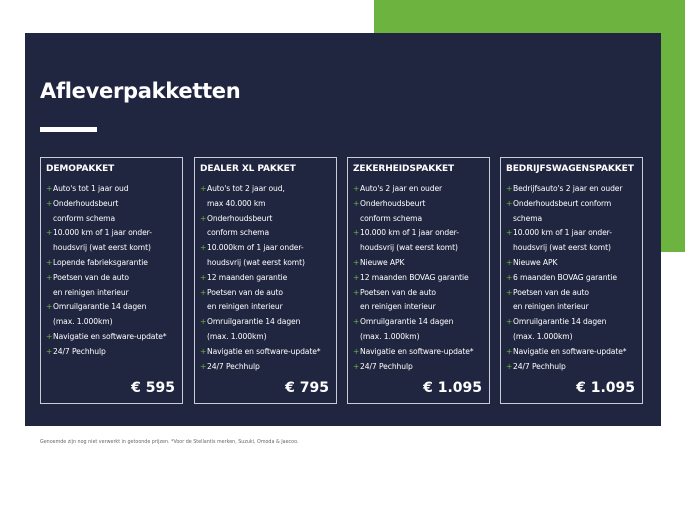  Describe the element at coordinates (91, 188) in the screenshot. I see `feature-text: Auto's tot 1 jaar oud` at that location.